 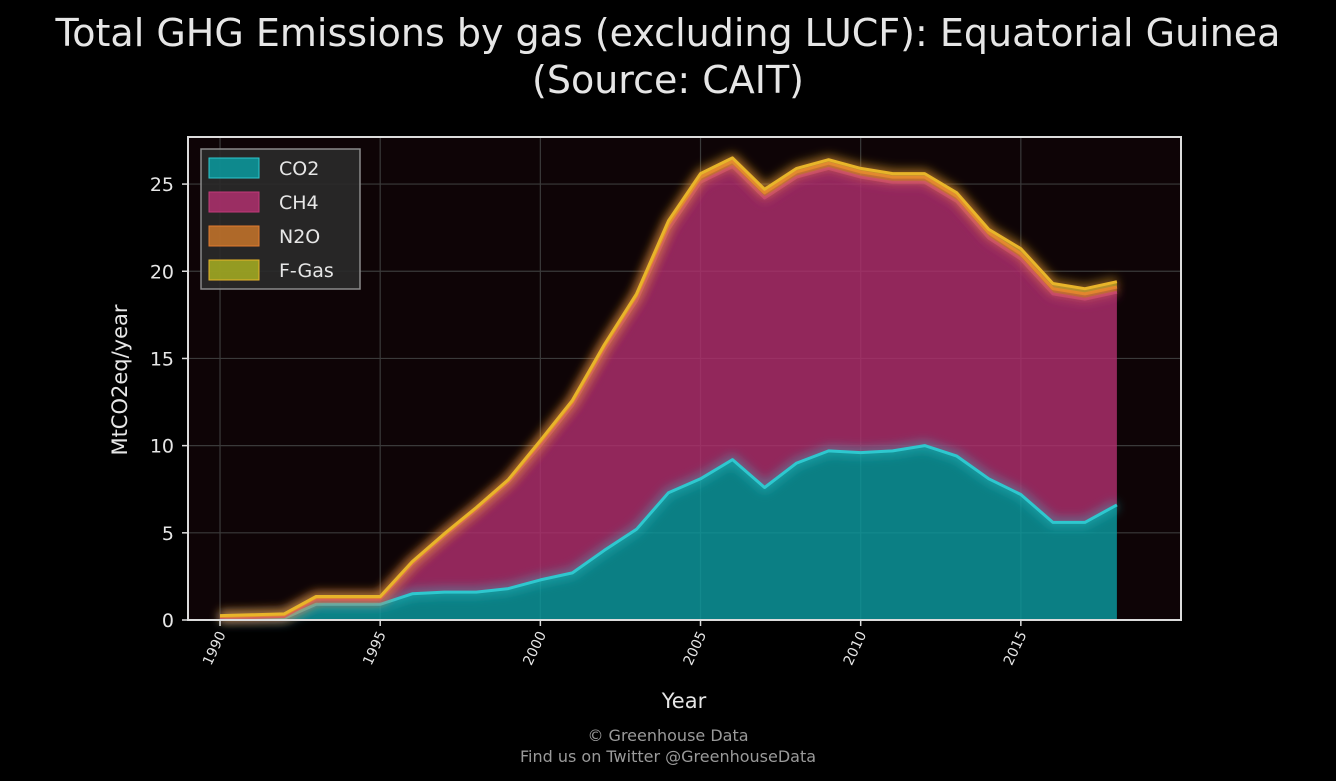 I want to click on y-tick-label: 10, so click(x=162, y=447).